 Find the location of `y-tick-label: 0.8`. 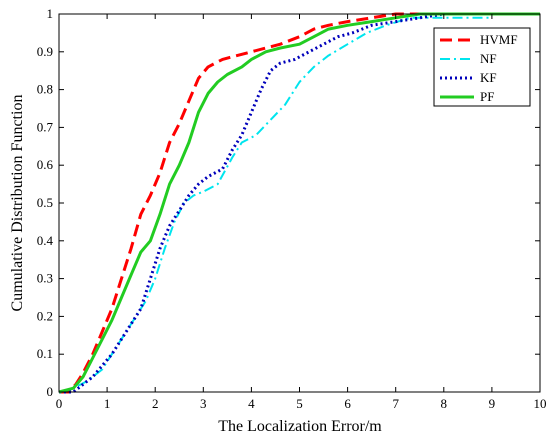

y-tick-label: 0.8 is located at coordinates (45, 89).